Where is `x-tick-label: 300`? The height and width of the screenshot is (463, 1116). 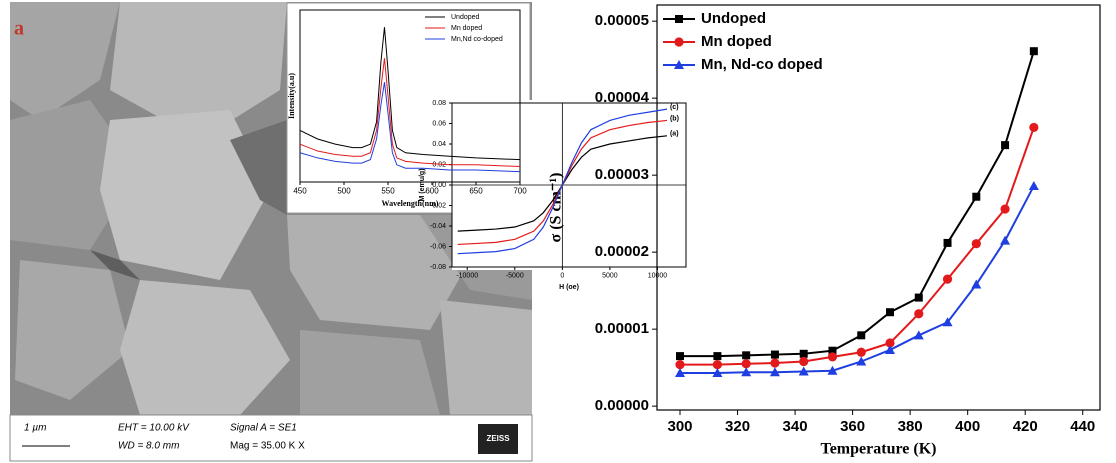
x-tick-label: 300 is located at coordinates (679, 426).